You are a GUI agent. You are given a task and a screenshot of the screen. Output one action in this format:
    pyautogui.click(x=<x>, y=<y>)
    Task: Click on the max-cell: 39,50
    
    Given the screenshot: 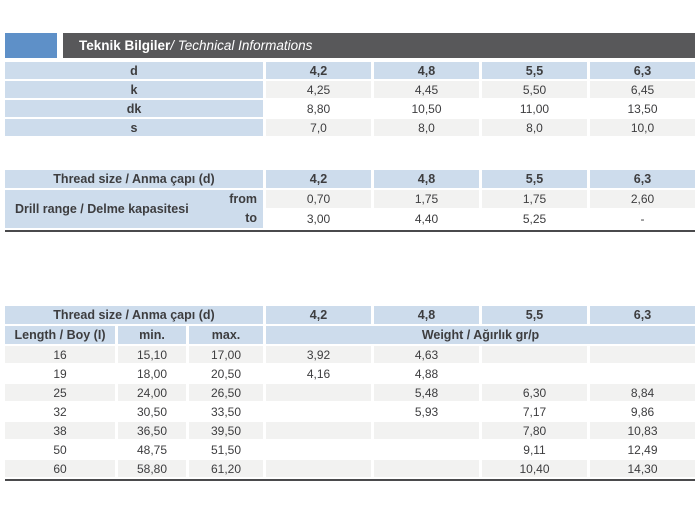 What is the action you would take?
    pyautogui.click(x=226, y=430)
    